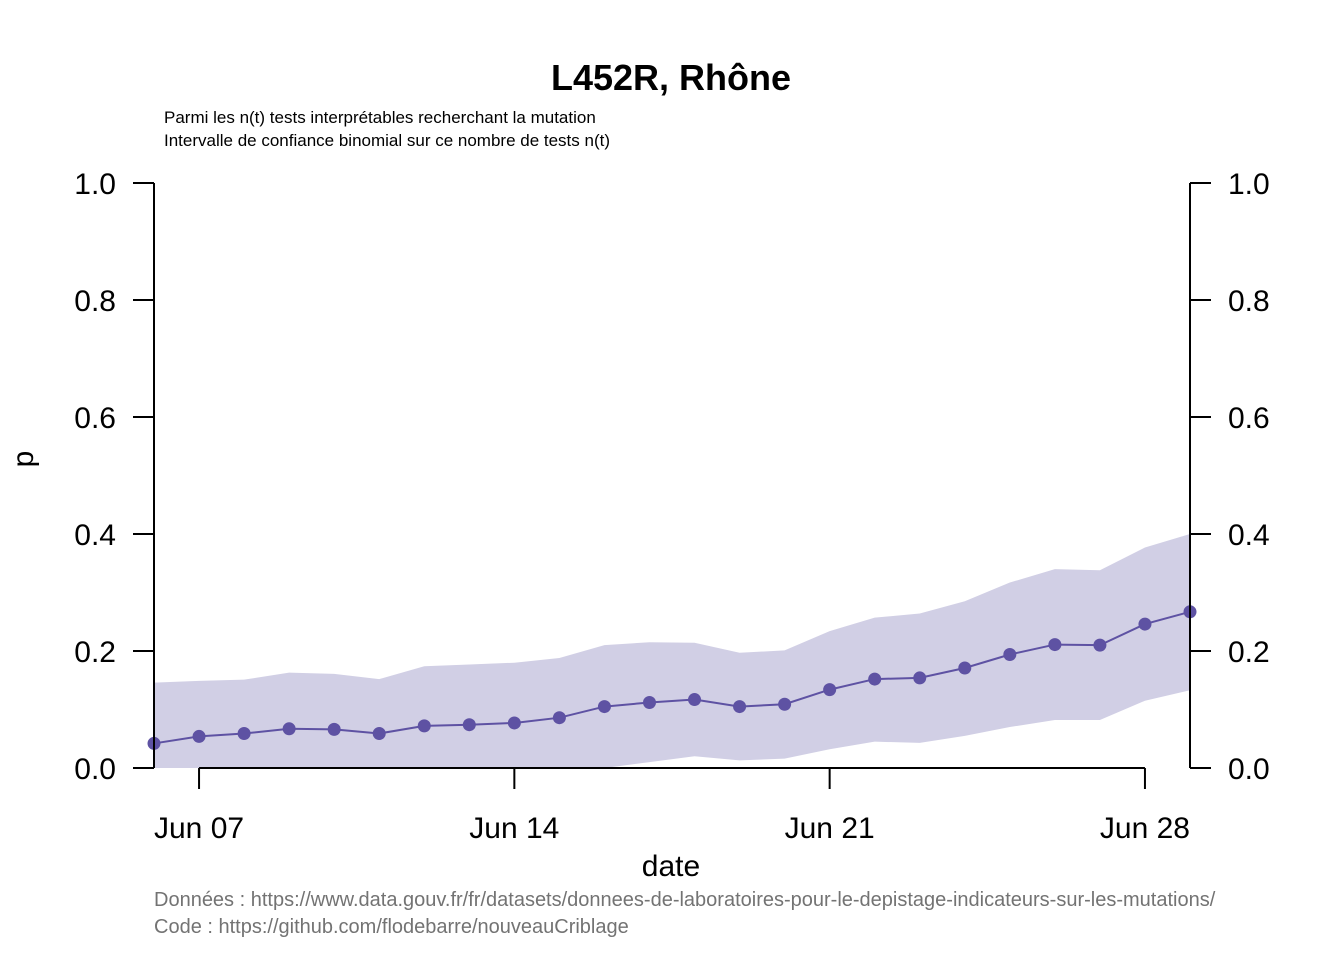  Describe the element at coordinates (830, 828) in the screenshot. I see `x-tick-label: Jun 21` at that location.